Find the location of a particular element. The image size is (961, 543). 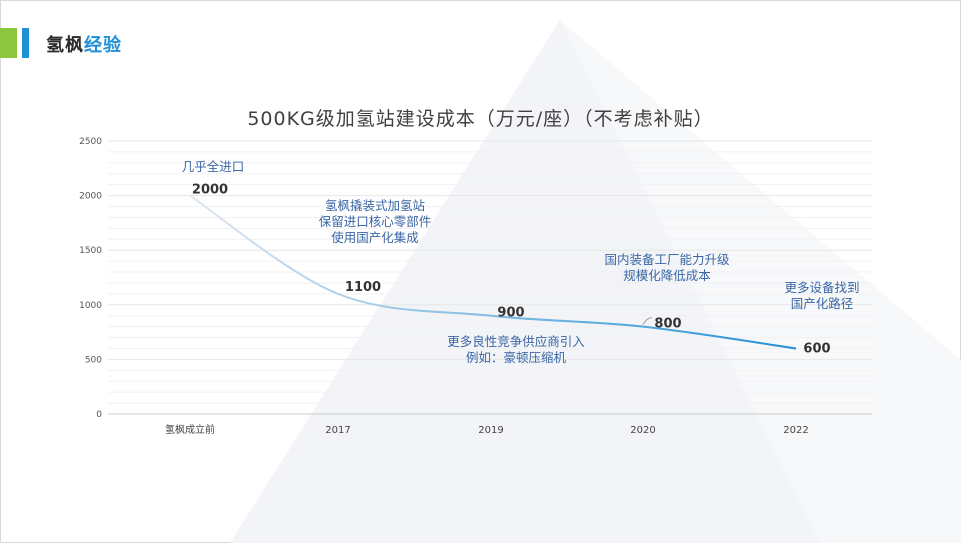

data-label: 1100 is located at coordinates (363, 287).